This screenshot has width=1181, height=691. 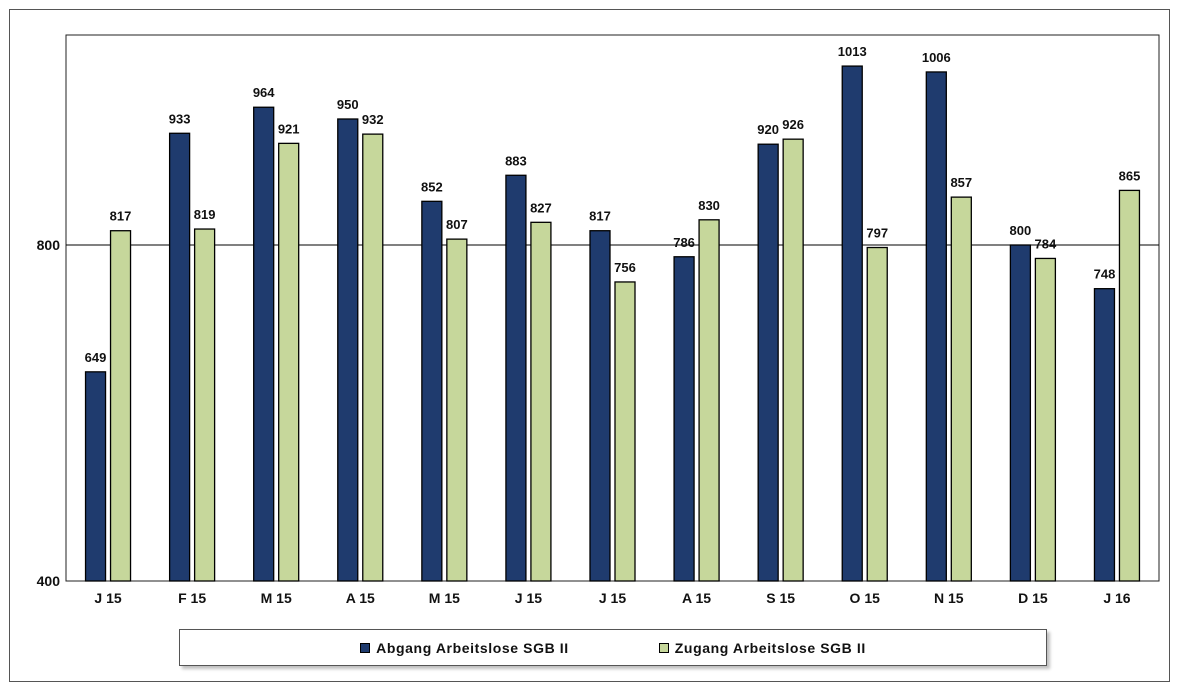 What do you see at coordinates (1105, 274) in the screenshot?
I see `data-label-abgang: 748` at bounding box center [1105, 274].